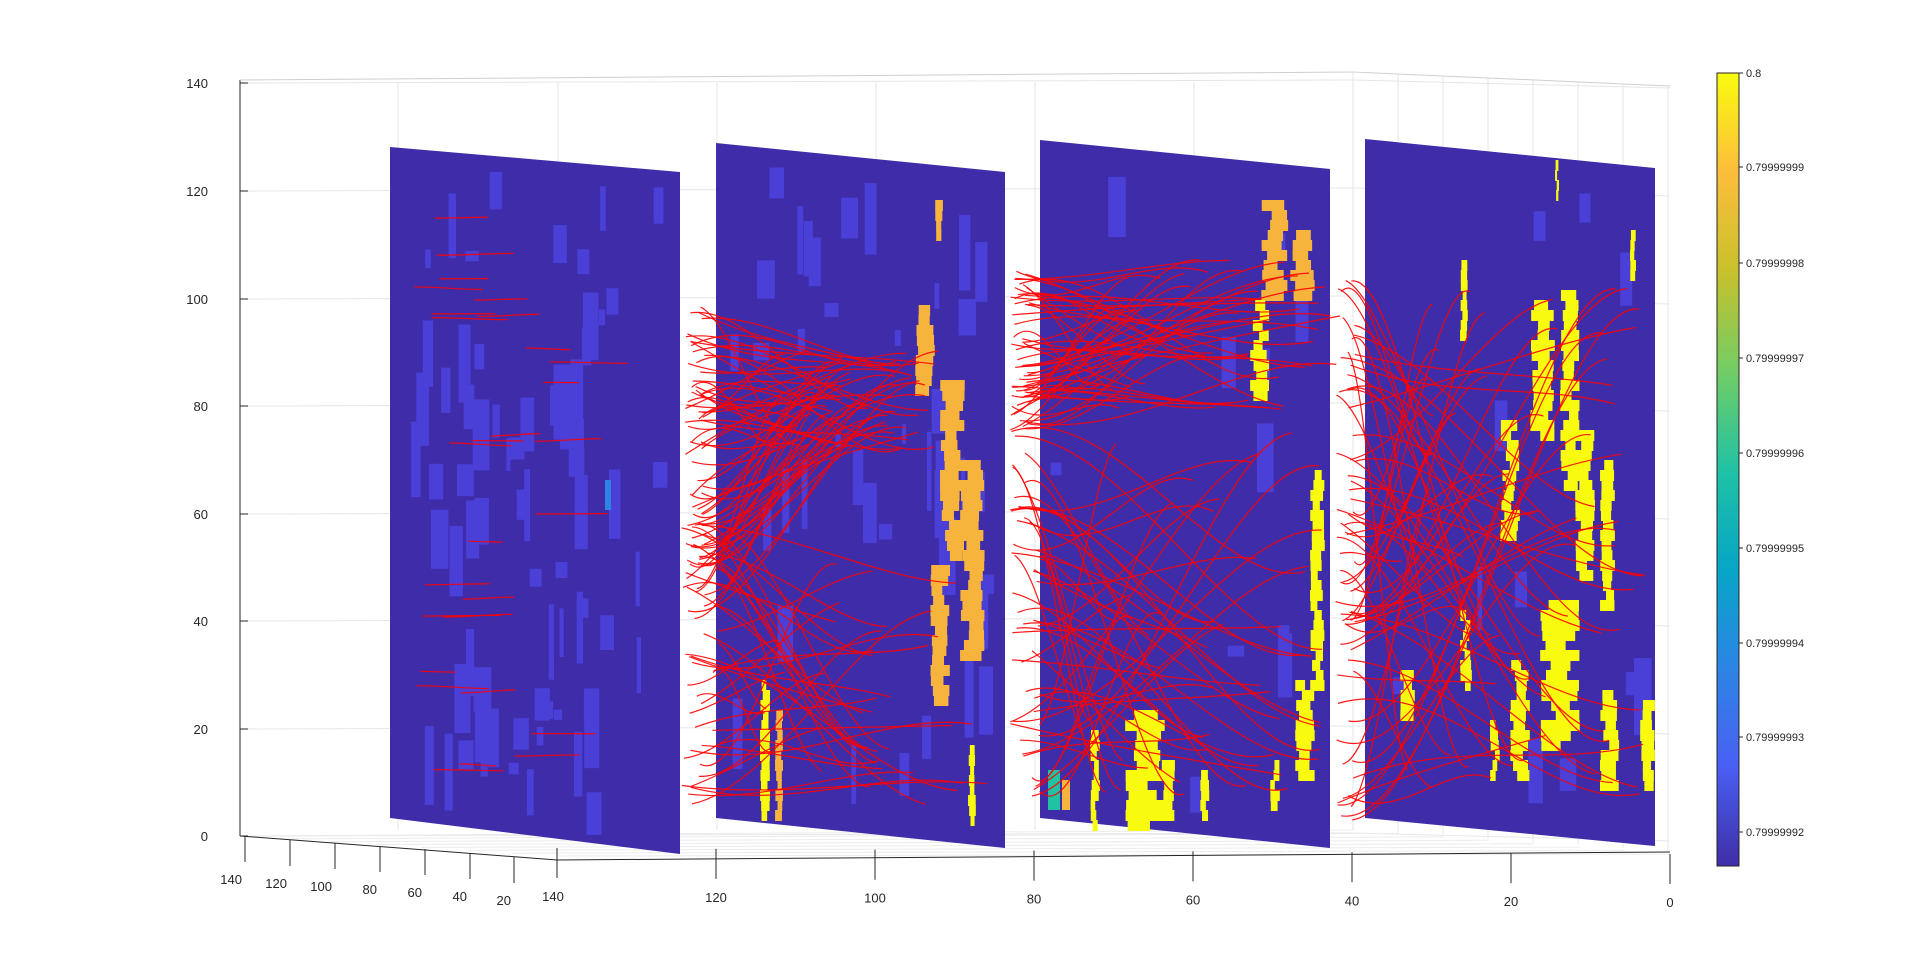  Describe the element at coordinates (1669, 902) in the screenshot. I see `x-tick-label: 0` at that location.